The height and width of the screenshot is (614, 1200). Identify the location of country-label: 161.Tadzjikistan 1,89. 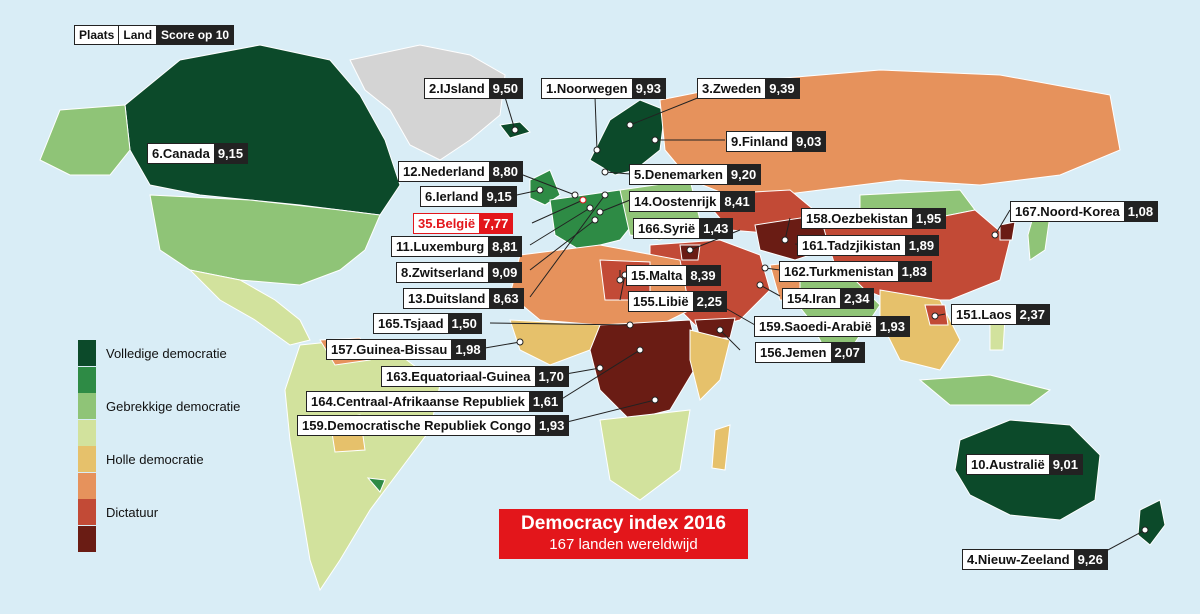
(868, 245).